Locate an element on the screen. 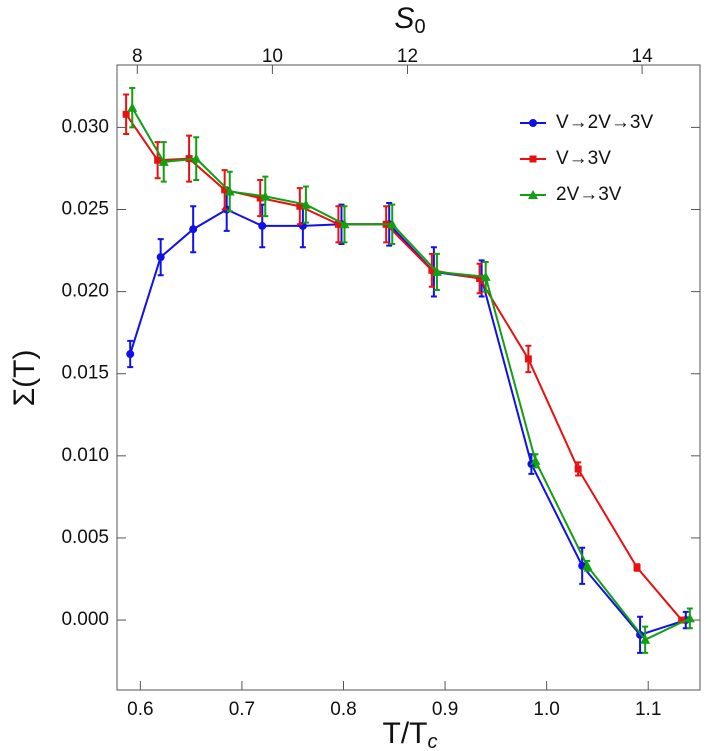 This screenshot has width=706, height=751. x2-tick-label: 8 is located at coordinates (137, 56).